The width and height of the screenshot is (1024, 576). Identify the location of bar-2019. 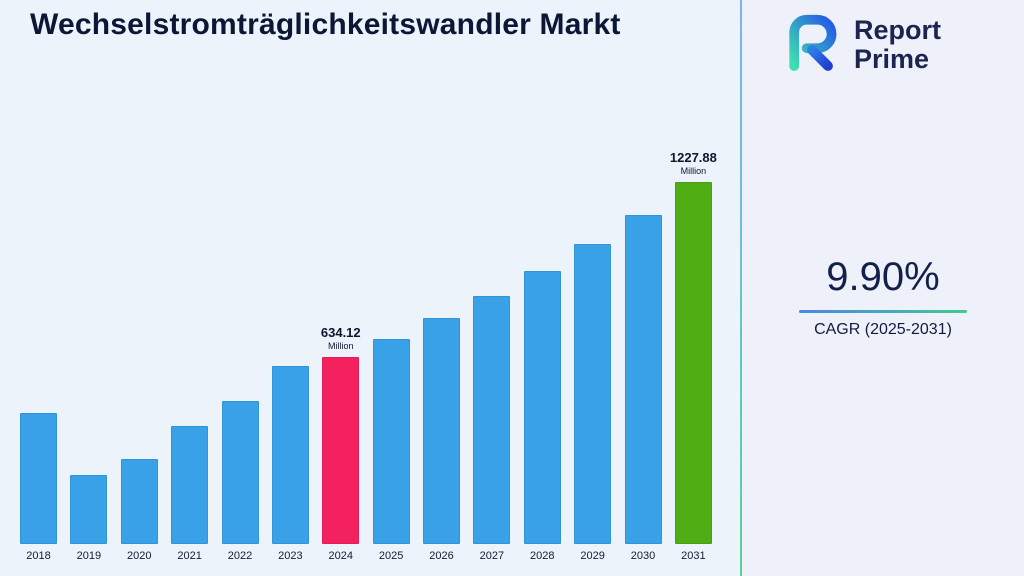
(89, 509).